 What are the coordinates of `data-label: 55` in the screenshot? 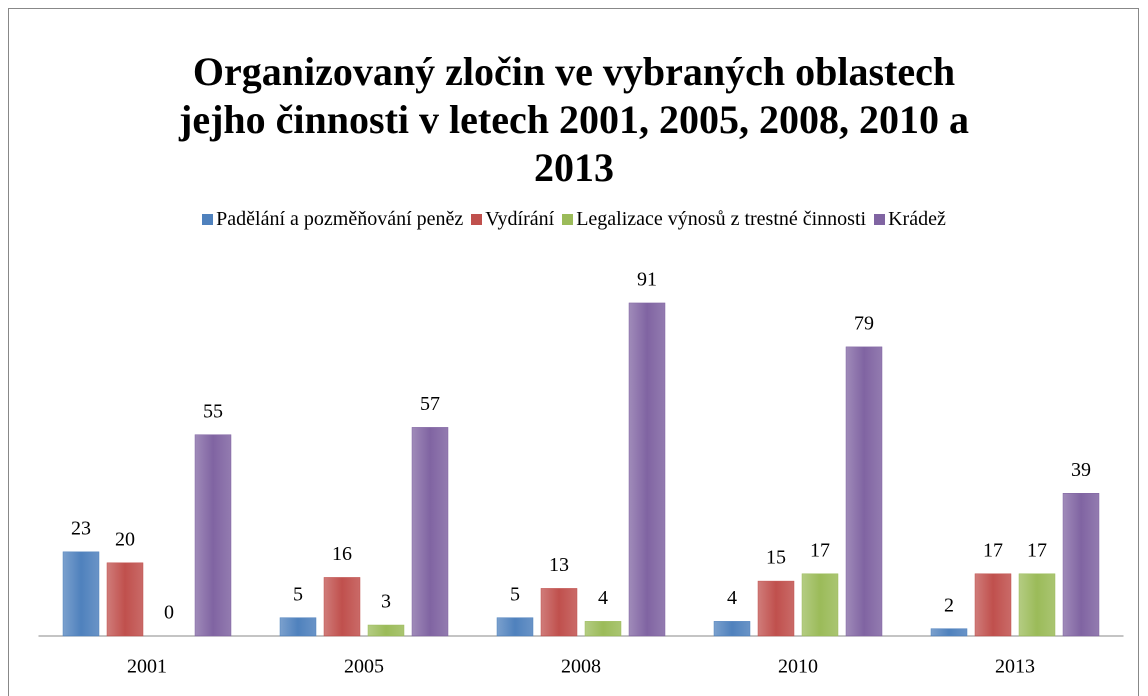 It's located at (213, 411).